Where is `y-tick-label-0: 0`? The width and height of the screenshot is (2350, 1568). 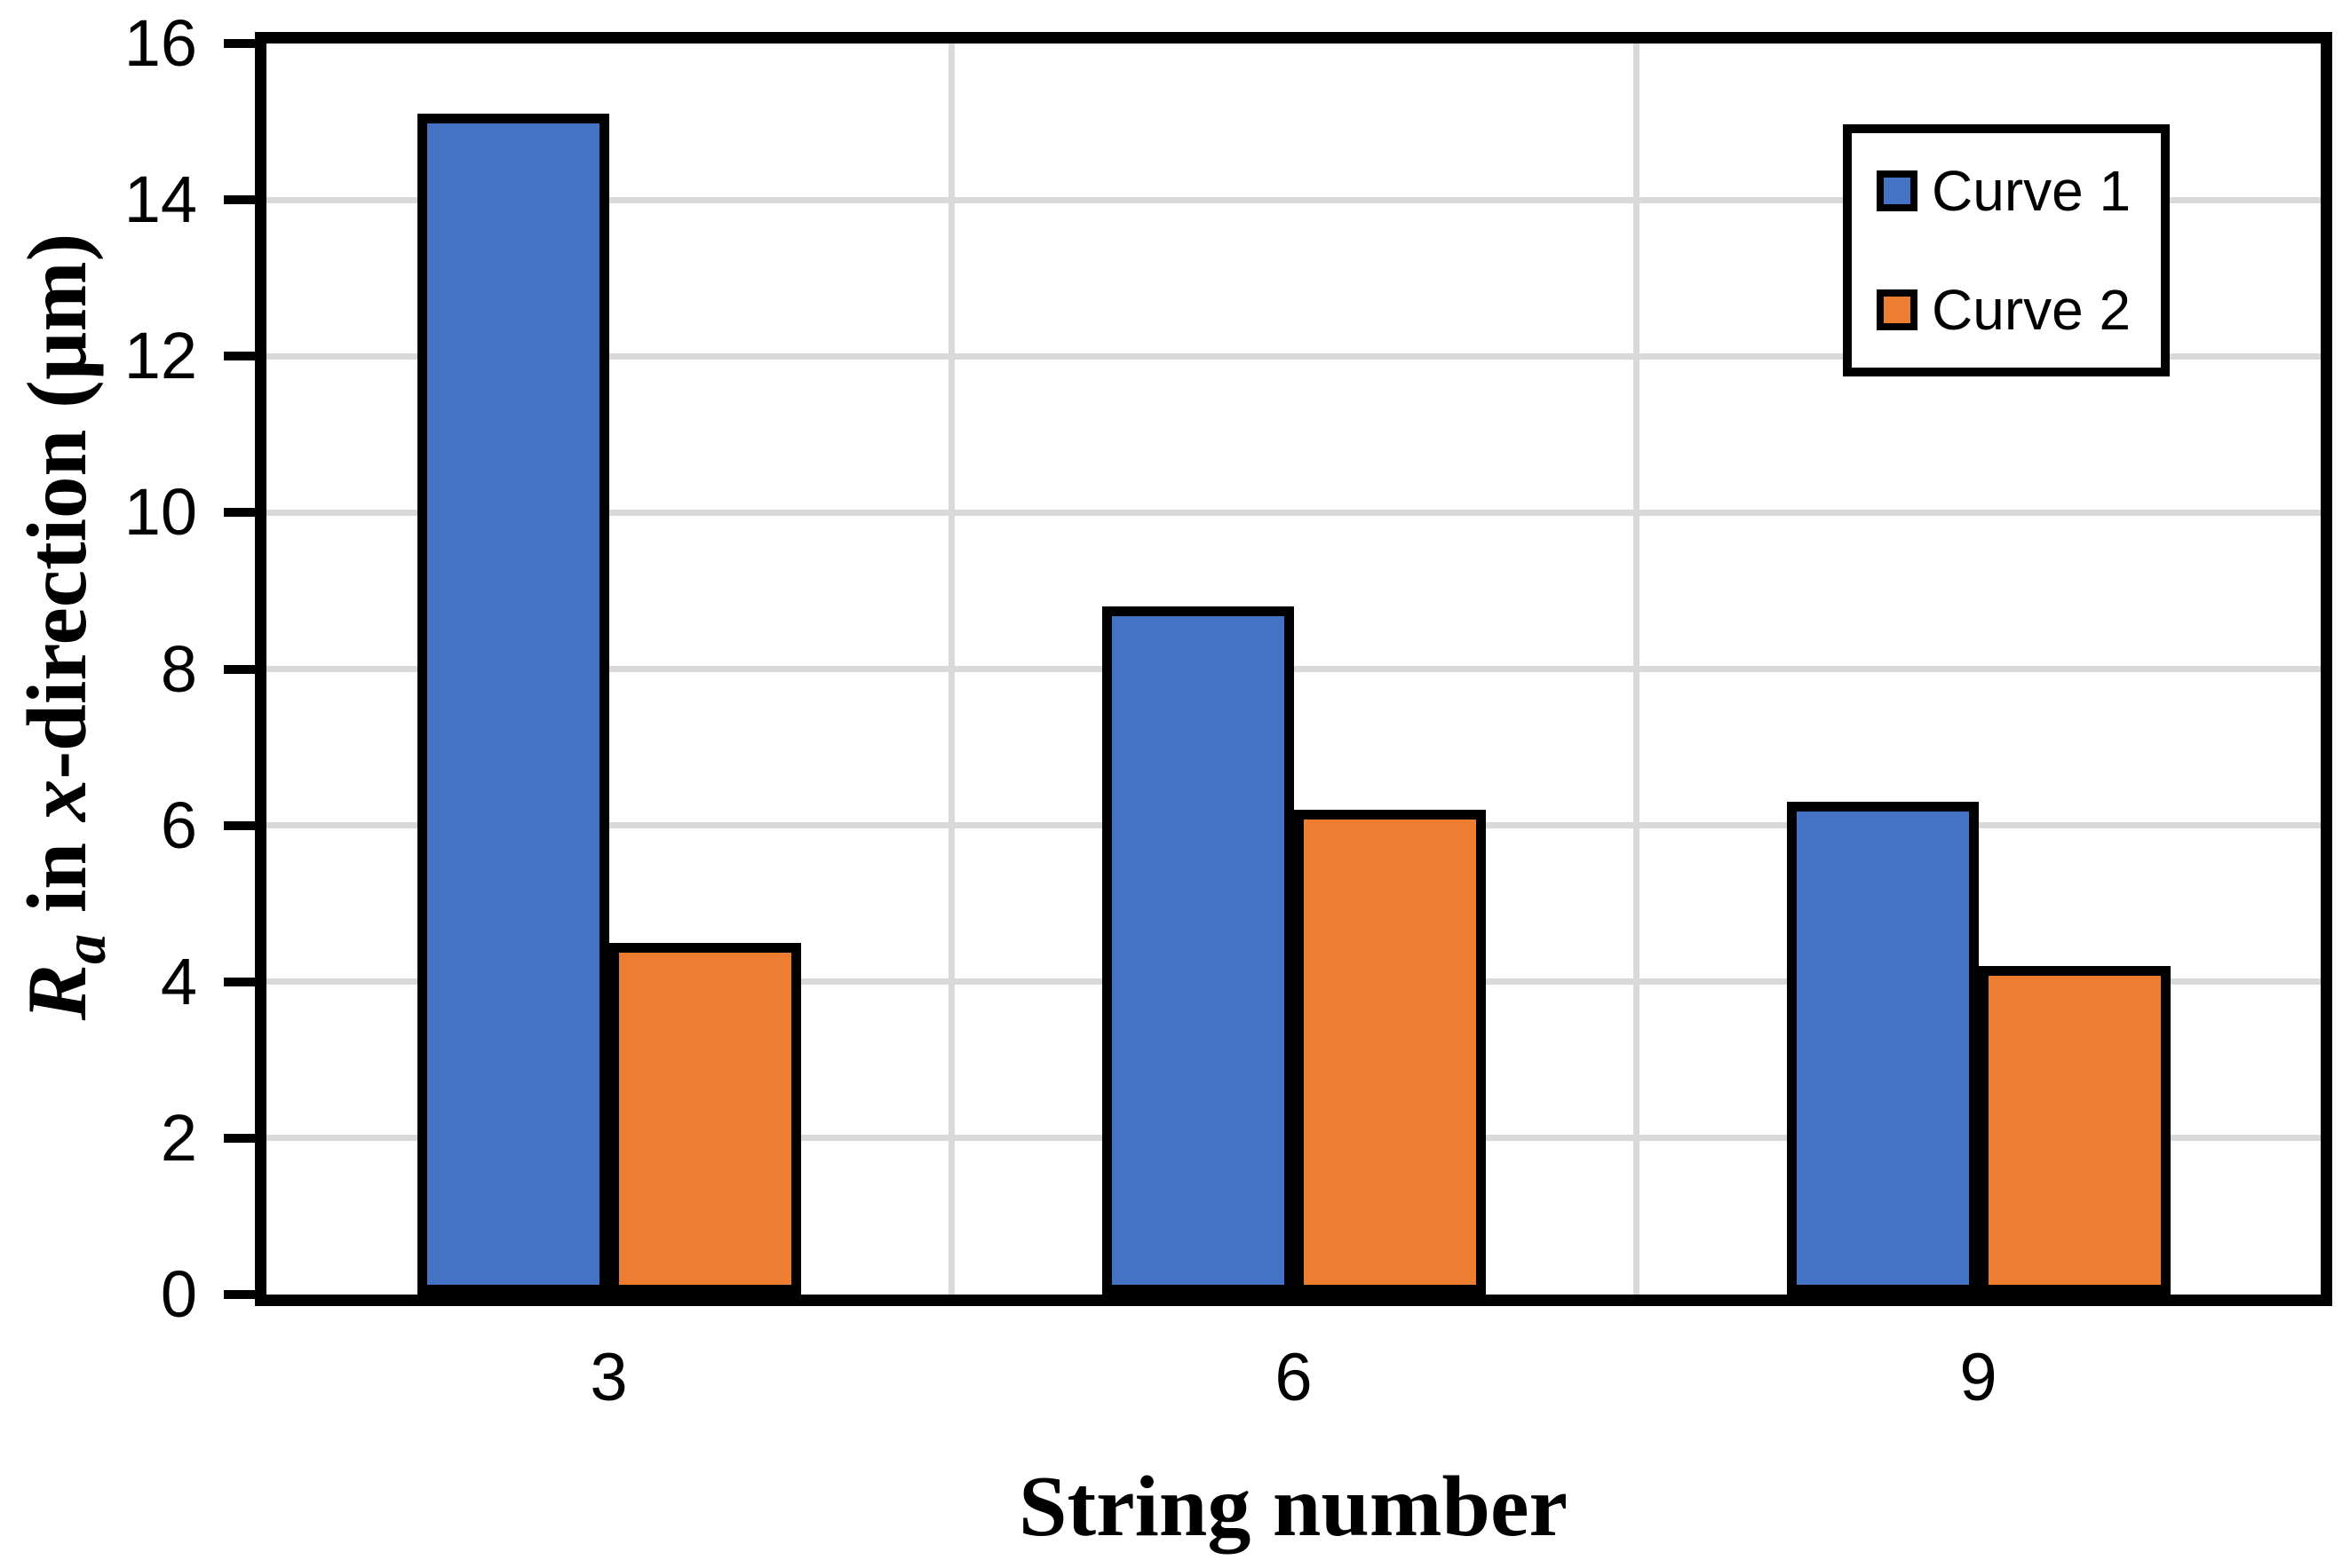
y-tick-label-0: 0 is located at coordinates (178, 1294).